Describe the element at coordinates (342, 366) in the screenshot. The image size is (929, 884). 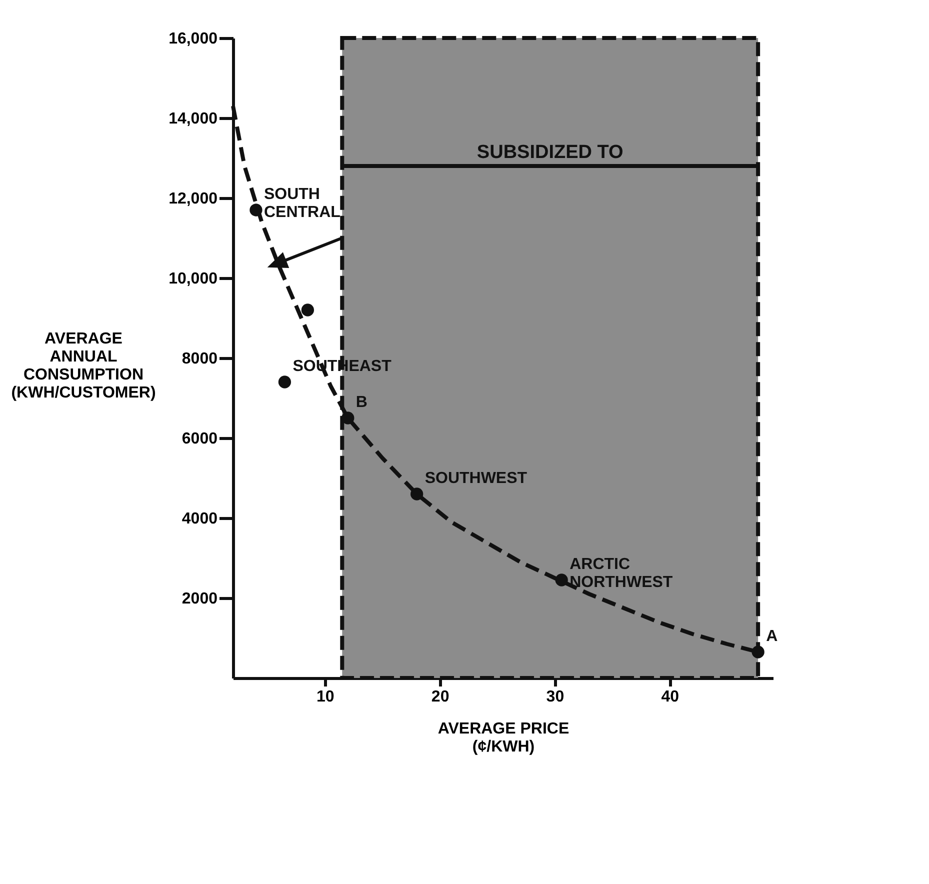
I see `annotation: SOUTHEAST` at that location.